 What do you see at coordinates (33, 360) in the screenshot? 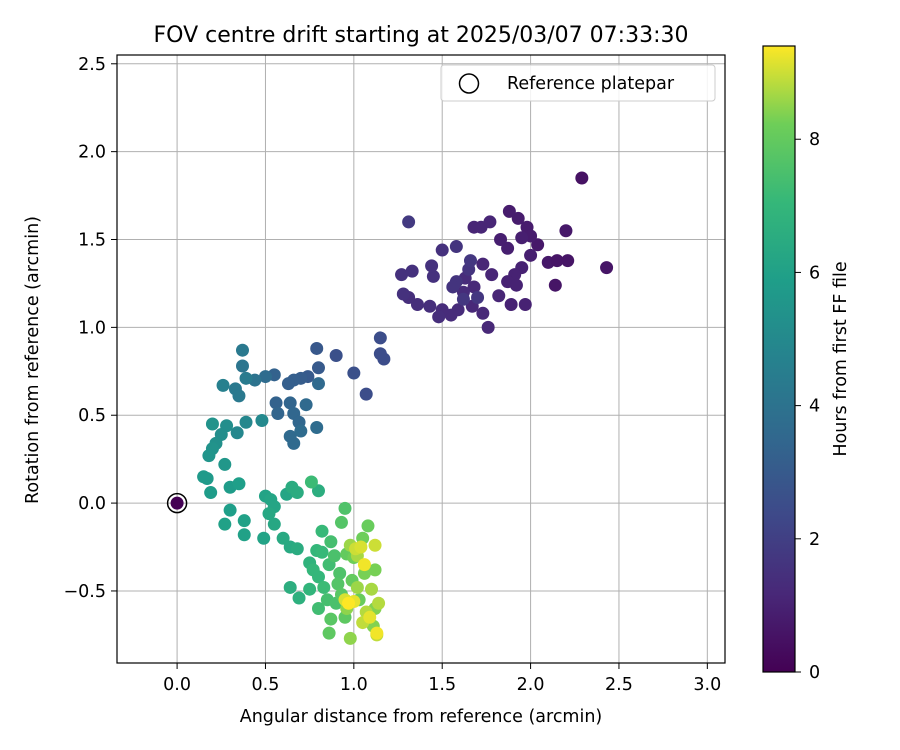
I see `y-axis-label: Rotation from reference (arcmin)` at bounding box center [33, 360].